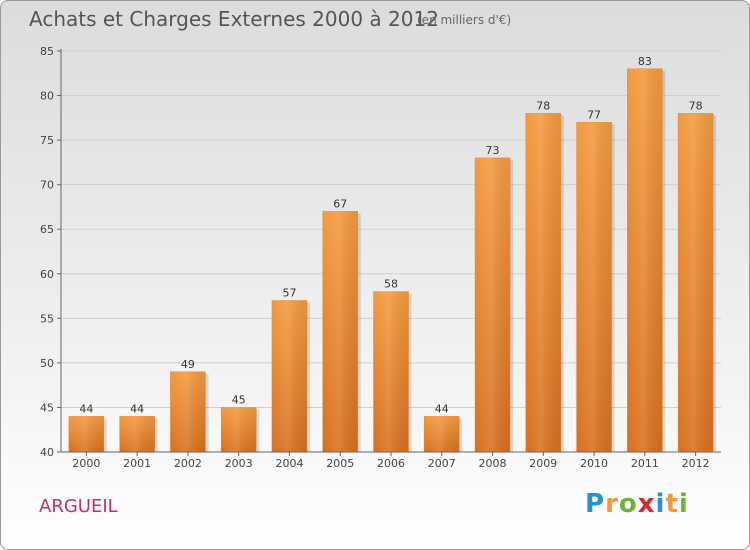 The height and width of the screenshot is (550, 750). I want to click on data-label: 73, so click(493, 150).